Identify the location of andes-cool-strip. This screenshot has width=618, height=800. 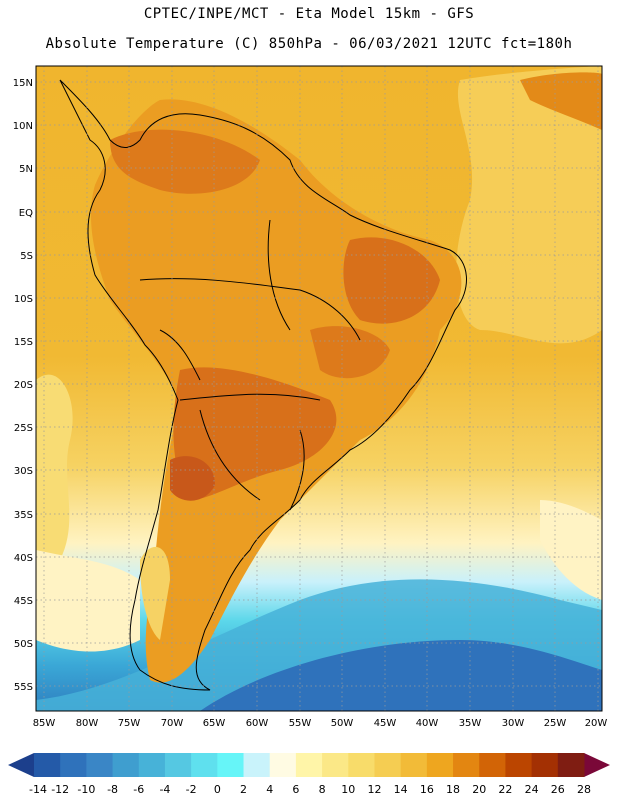
(155, 593).